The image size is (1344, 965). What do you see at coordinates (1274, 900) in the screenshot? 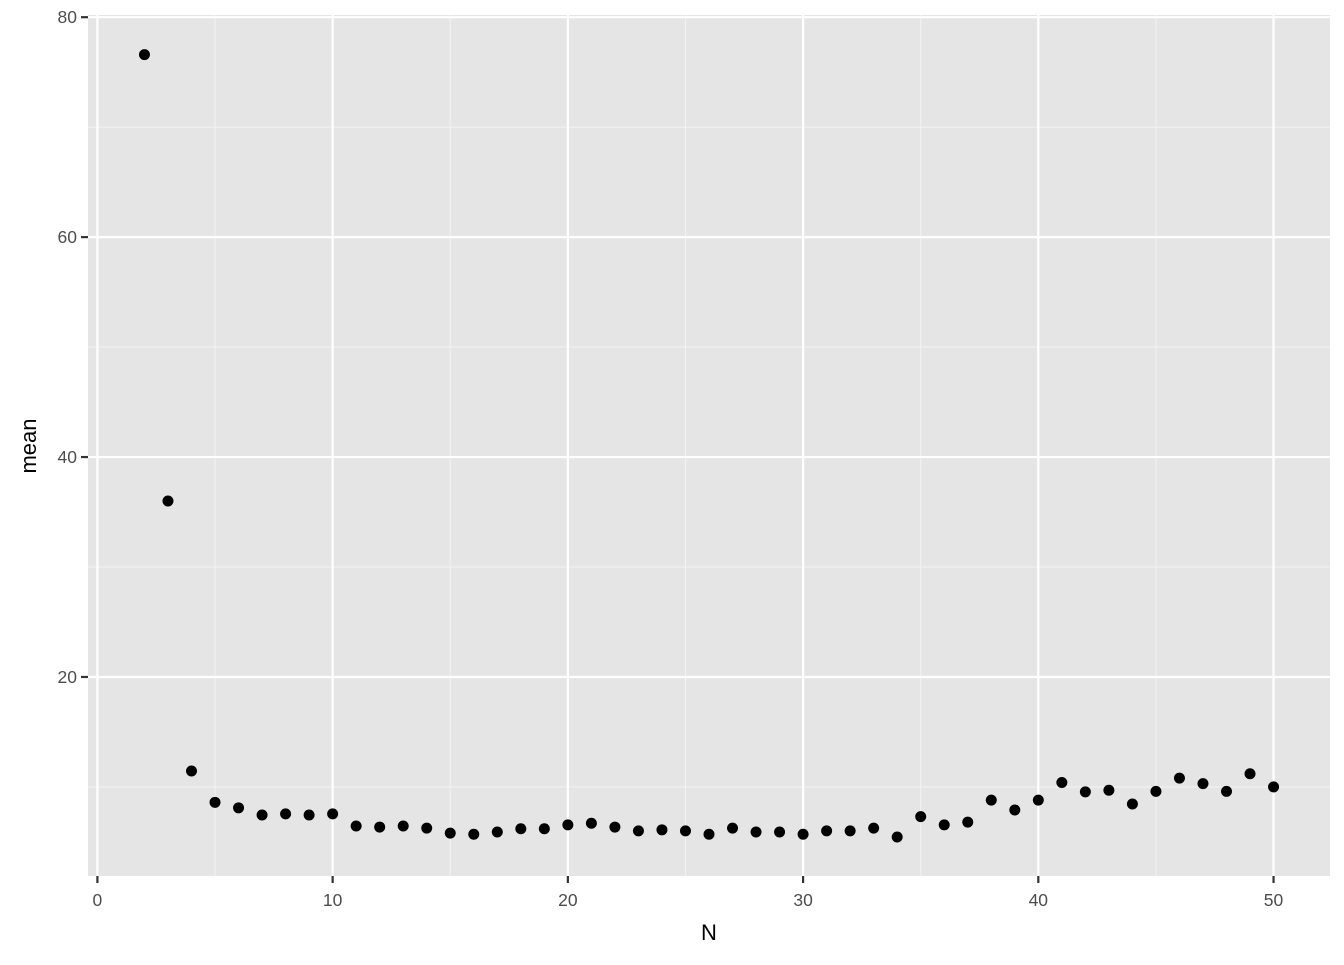
I see `x-tick-label: 50` at bounding box center [1274, 900].